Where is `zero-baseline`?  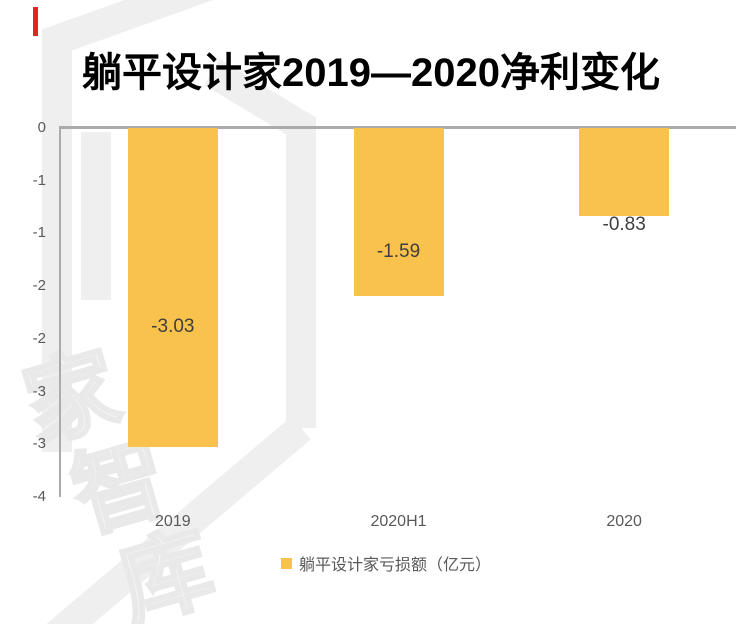
zero-baseline is located at coordinates (398, 127).